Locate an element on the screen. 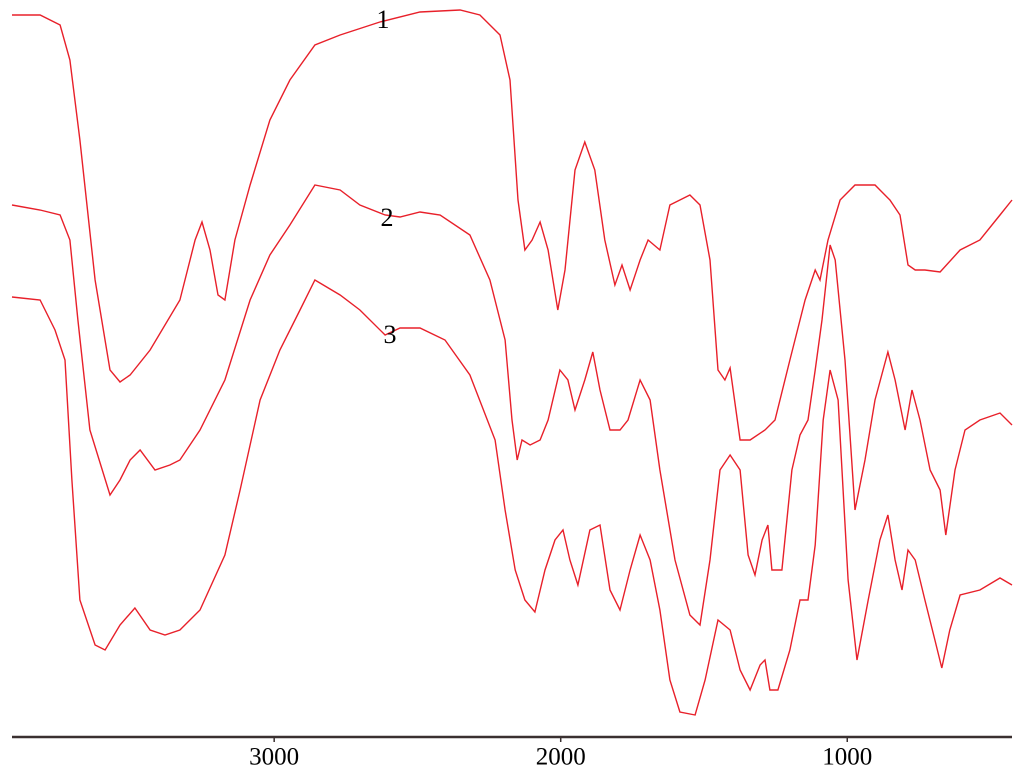 The width and height of the screenshot is (1024, 774). x-tick-label: 2000 is located at coordinates (561, 757).